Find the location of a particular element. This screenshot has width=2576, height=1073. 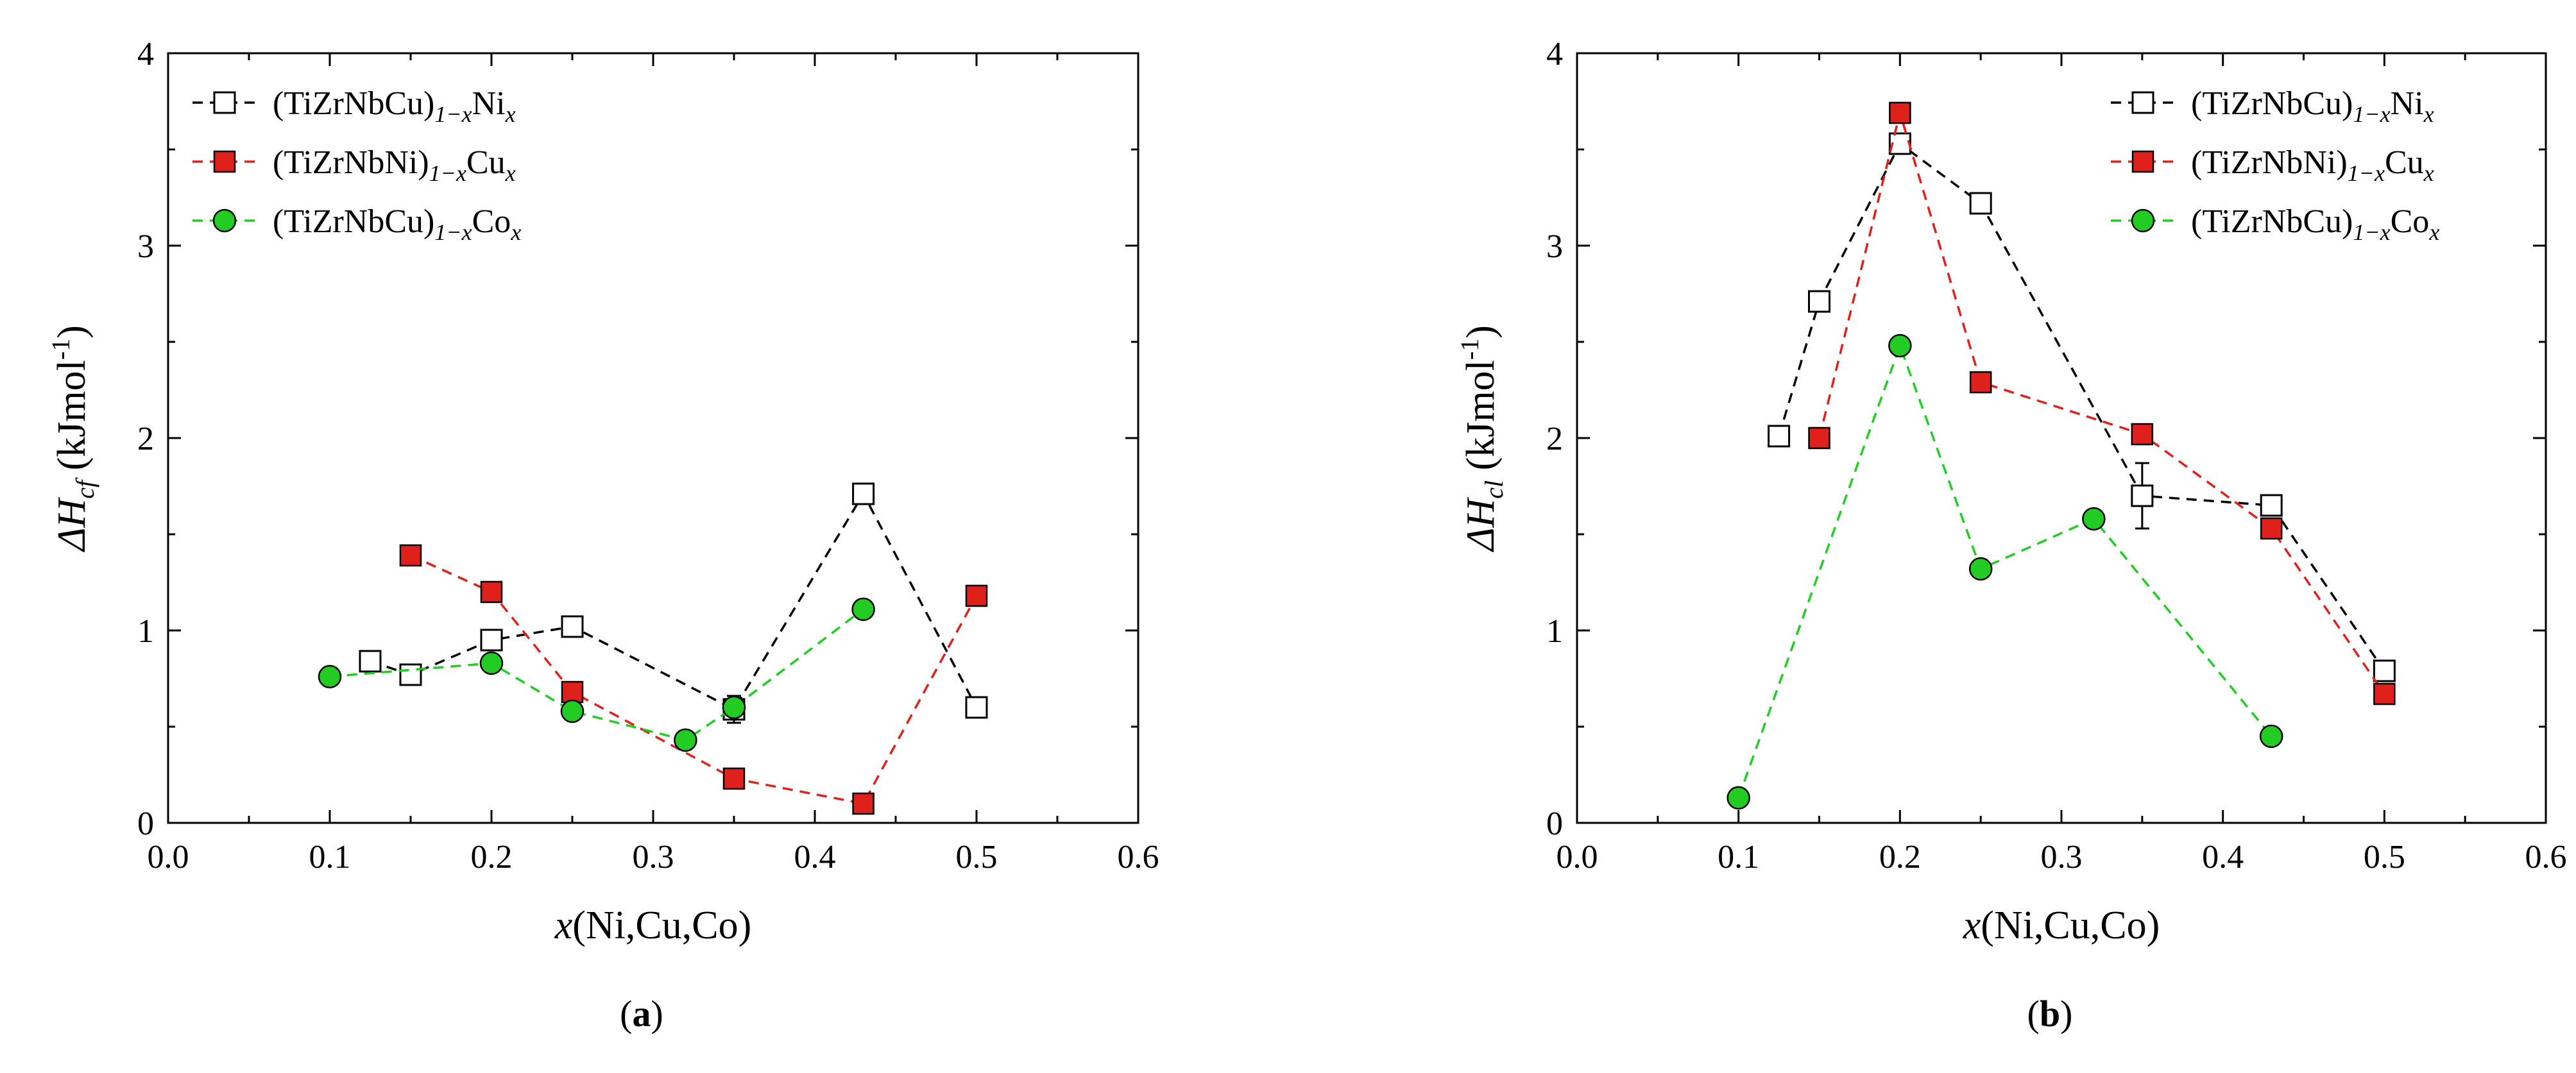

panel-caption: (a) is located at coordinates (641, 1014).